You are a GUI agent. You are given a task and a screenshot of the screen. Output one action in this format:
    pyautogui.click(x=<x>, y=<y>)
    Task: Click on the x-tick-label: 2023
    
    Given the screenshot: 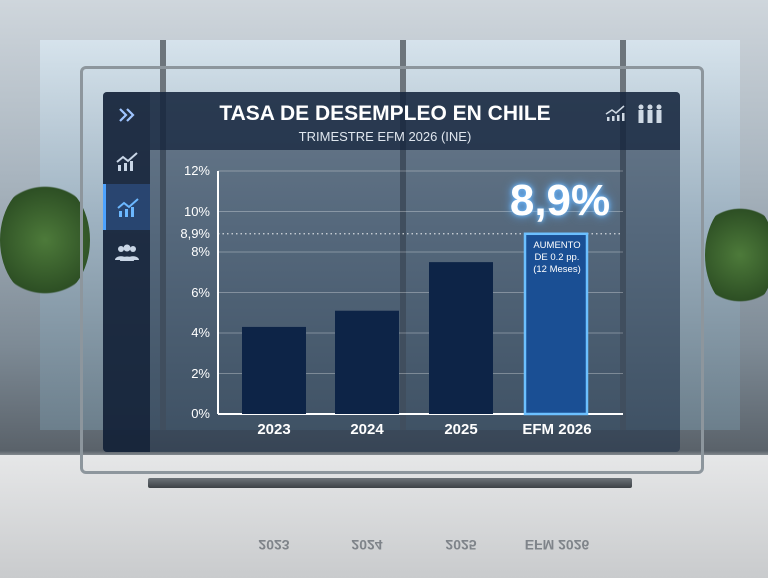 What is the action you would take?
    pyautogui.click(x=274, y=429)
    